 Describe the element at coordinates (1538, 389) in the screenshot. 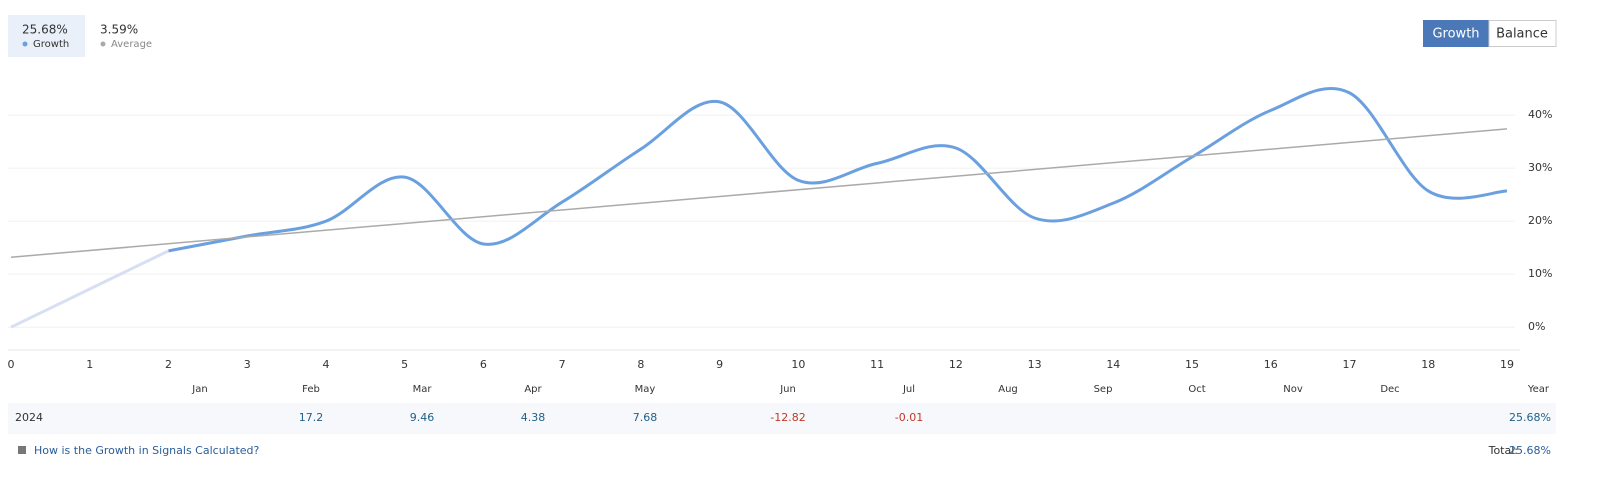

I see `year-header: Year` at that location.